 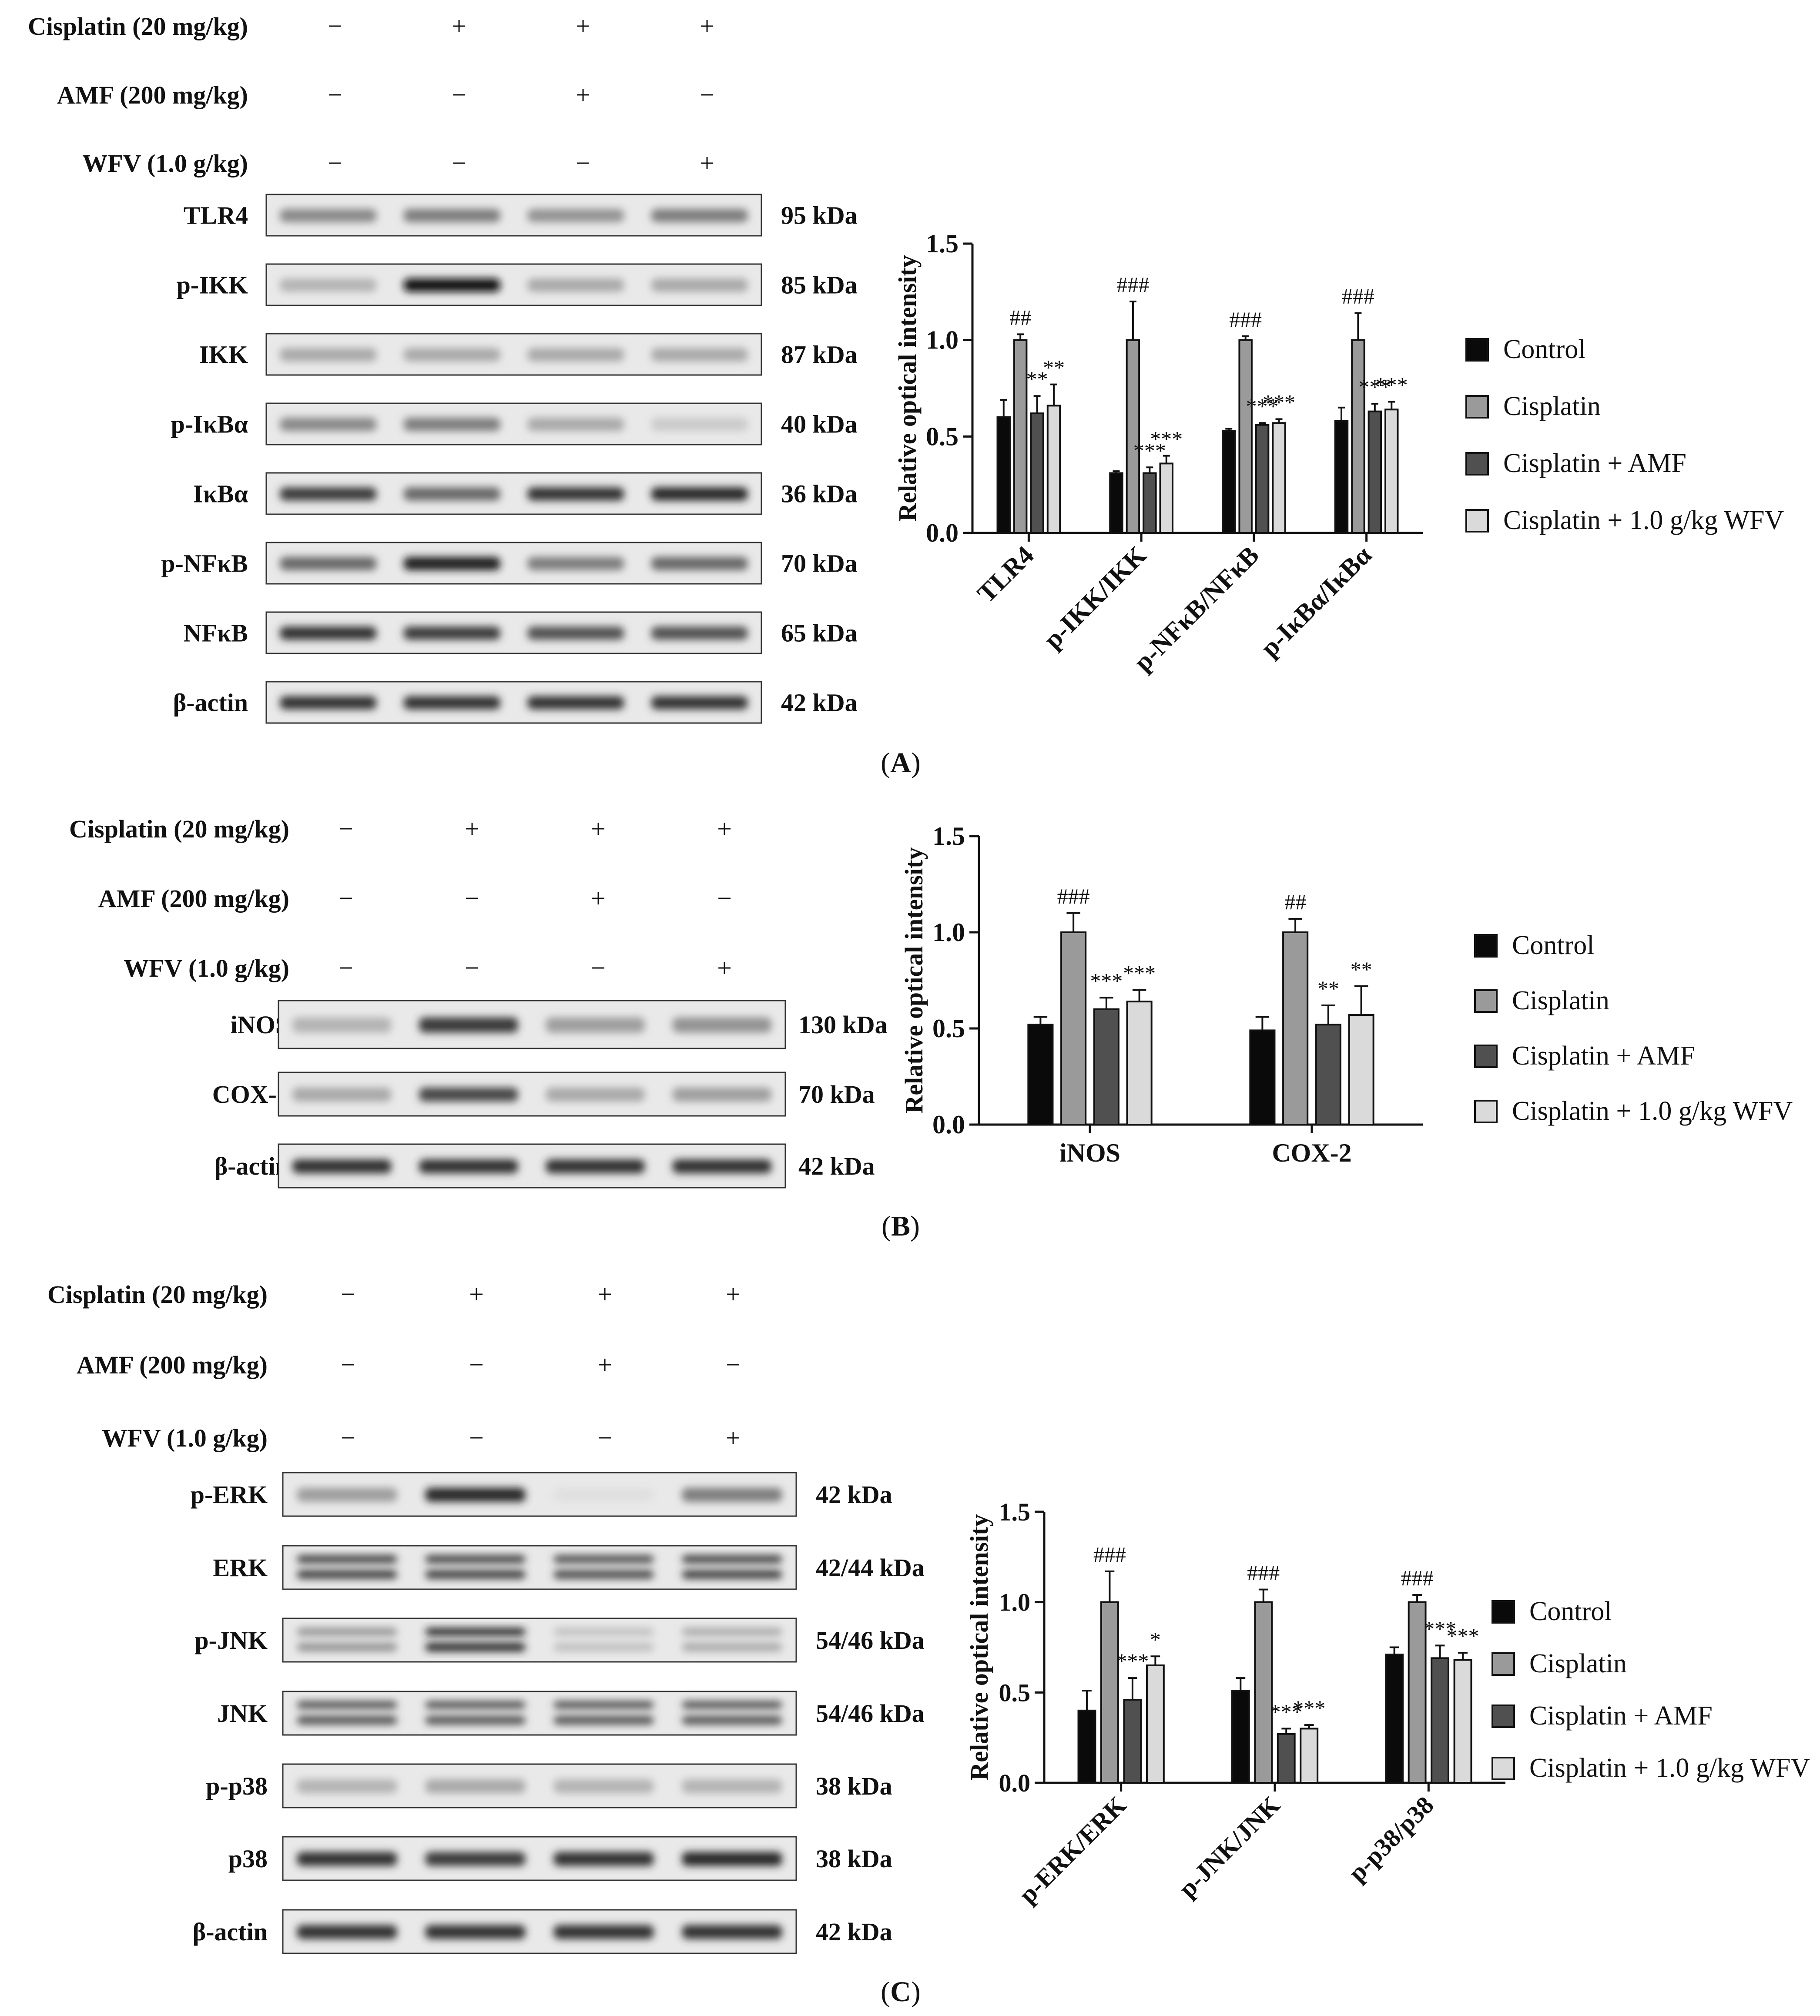 What do you see at coordinates (870, 1568) in the screenshot?
I see `molecular-weight-label: 42/44 kDa` at bounding box center [870, 1568].